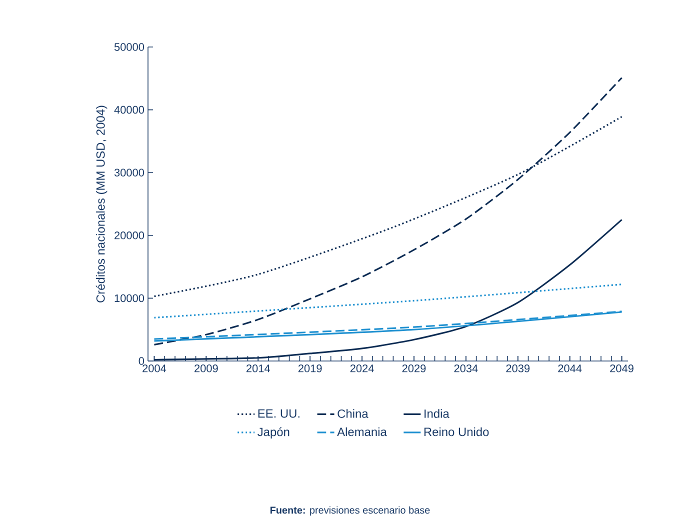 The height and width of the screenshot is (525, 700). I want to click on x-tick-label: 2004, so click(154, 368).